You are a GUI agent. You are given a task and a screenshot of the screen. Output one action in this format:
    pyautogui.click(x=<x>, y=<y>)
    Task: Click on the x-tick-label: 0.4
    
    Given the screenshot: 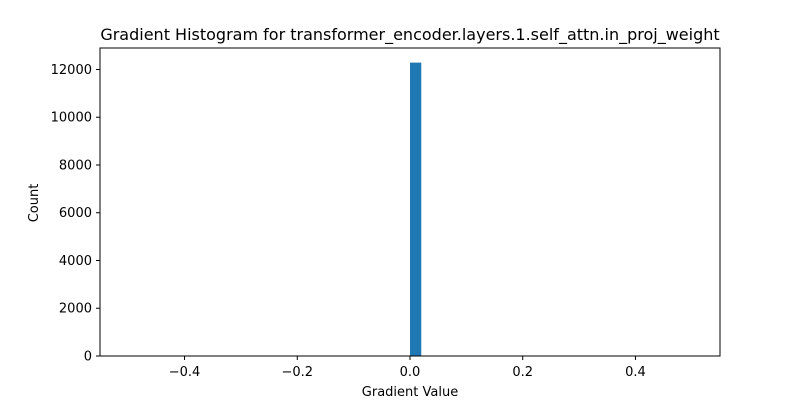 What is the action you would take?
    pyautogui.click(x=635, y=372)
    